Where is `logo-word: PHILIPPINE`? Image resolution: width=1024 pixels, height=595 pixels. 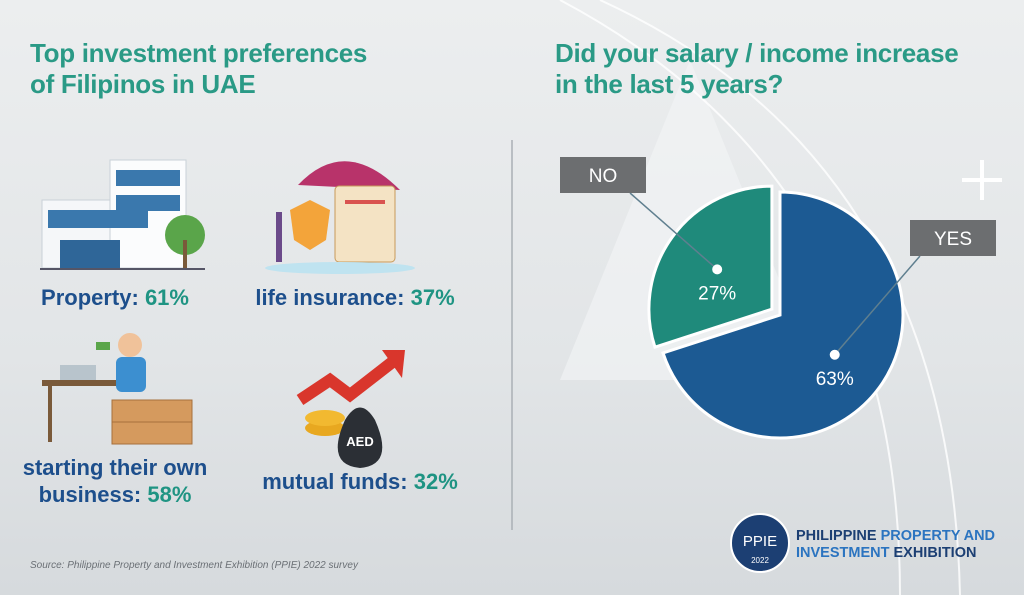
logo-word: PHILIPPINE is located at coordinates (836, 536).